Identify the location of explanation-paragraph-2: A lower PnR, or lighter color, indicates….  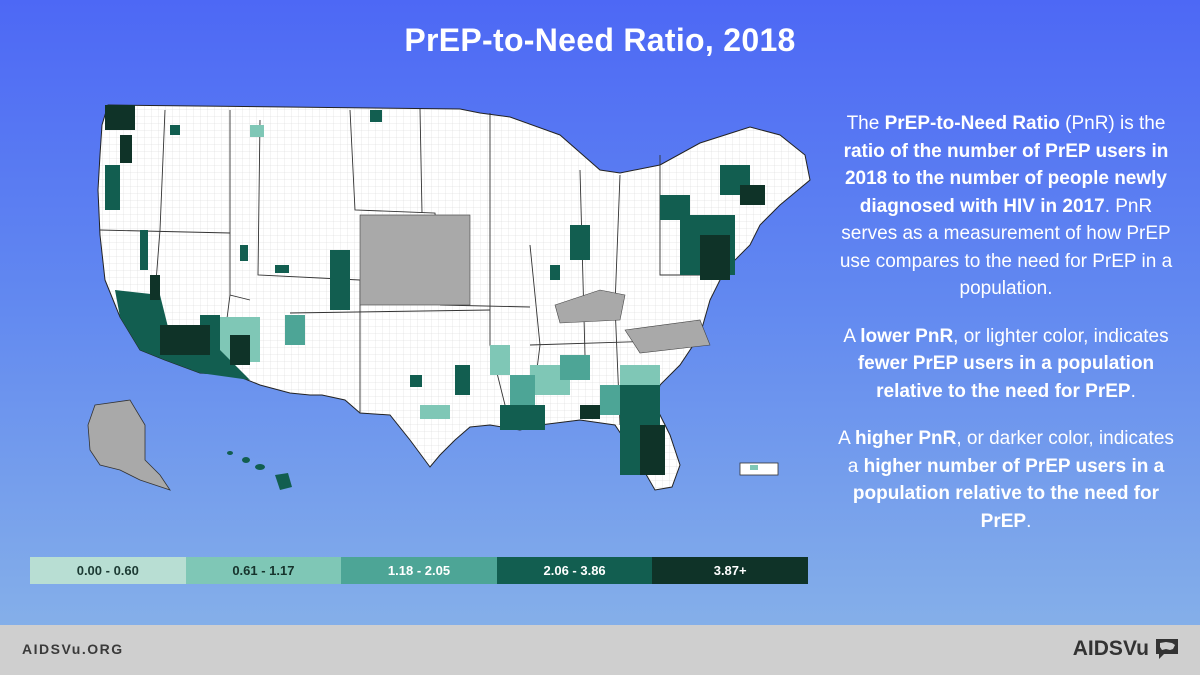
(1006, 364).